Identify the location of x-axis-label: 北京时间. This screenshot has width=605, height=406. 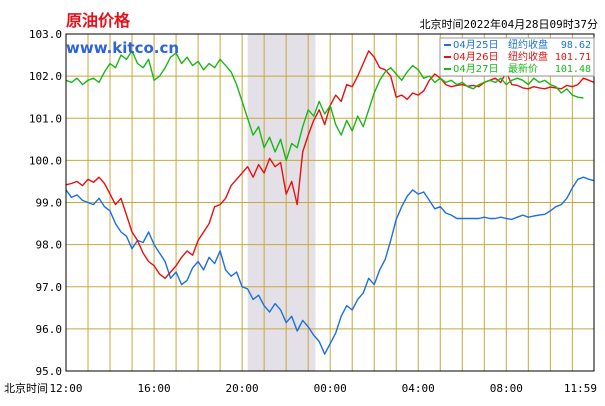
(26, 388).